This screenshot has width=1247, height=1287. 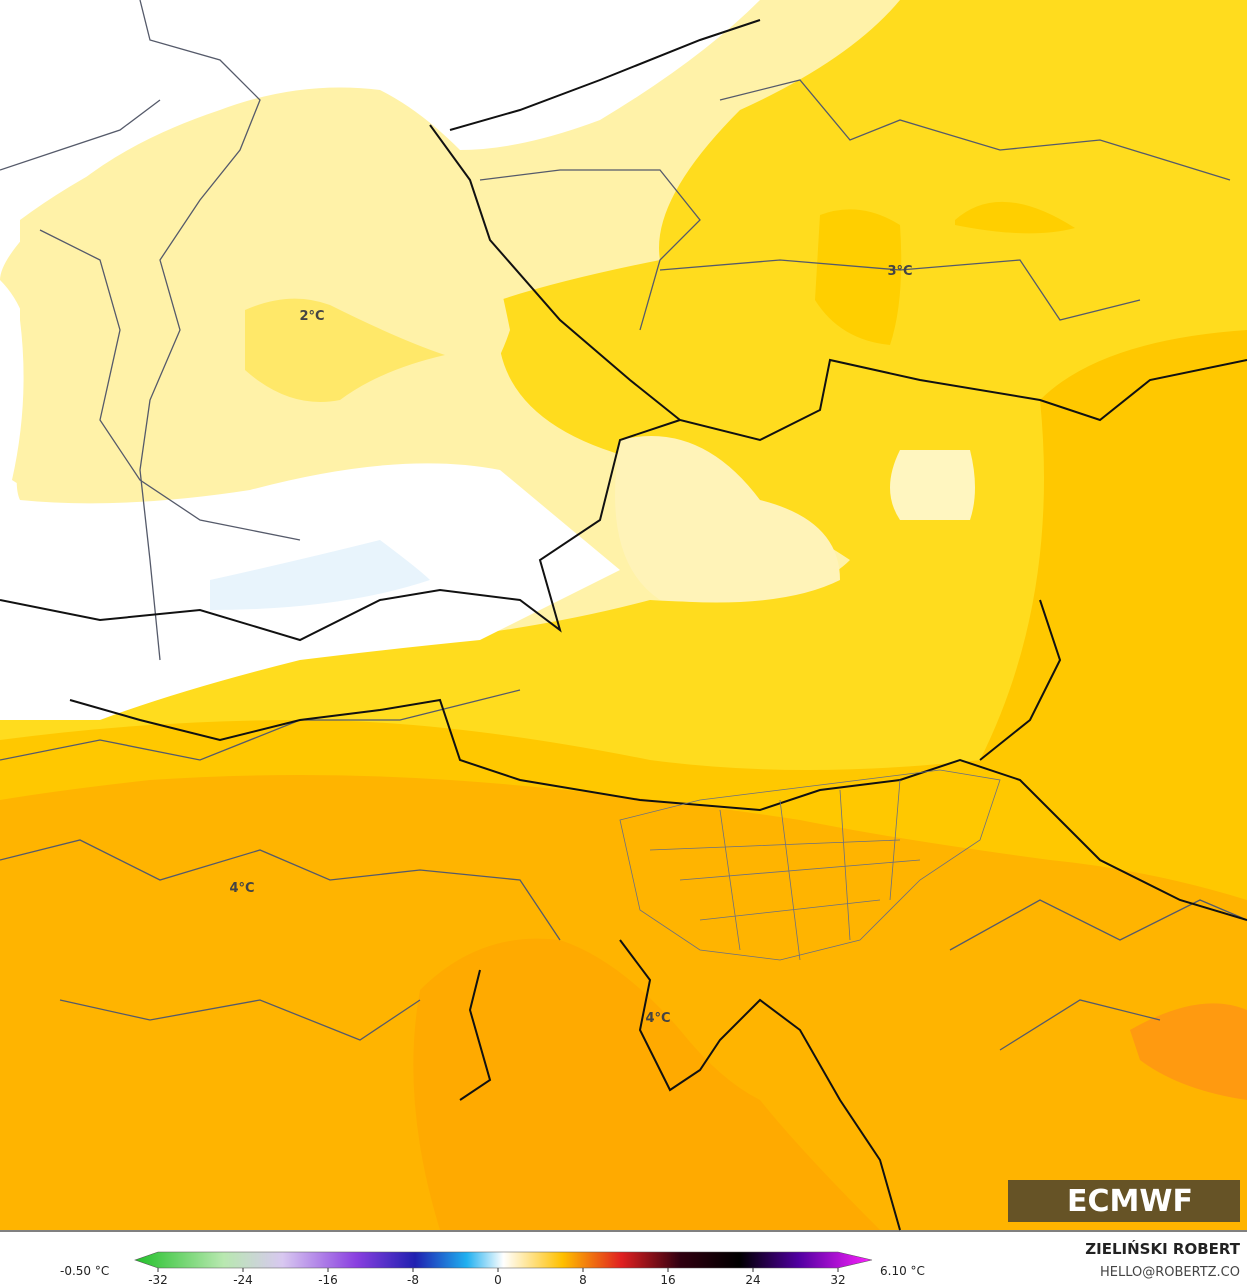 I want to click on colorbar-tick-label: -24, so click(x=243, y=1280).